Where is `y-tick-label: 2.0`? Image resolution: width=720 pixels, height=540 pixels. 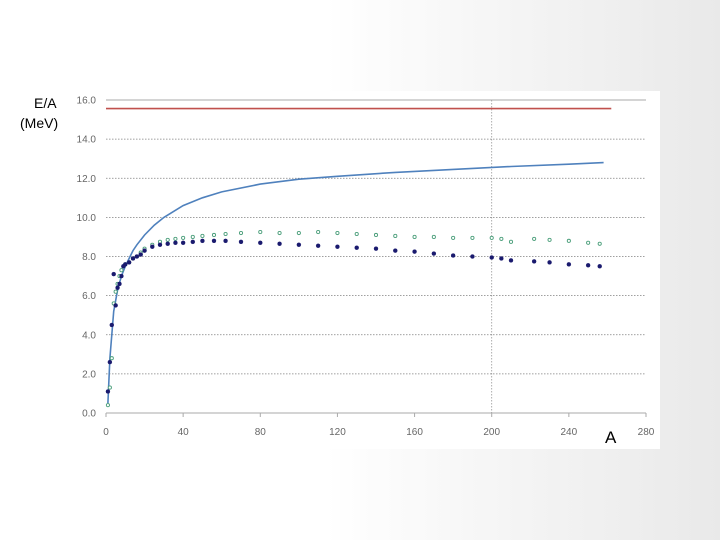
y-tick-label: 2.0 is located at coordinates (89, 374).